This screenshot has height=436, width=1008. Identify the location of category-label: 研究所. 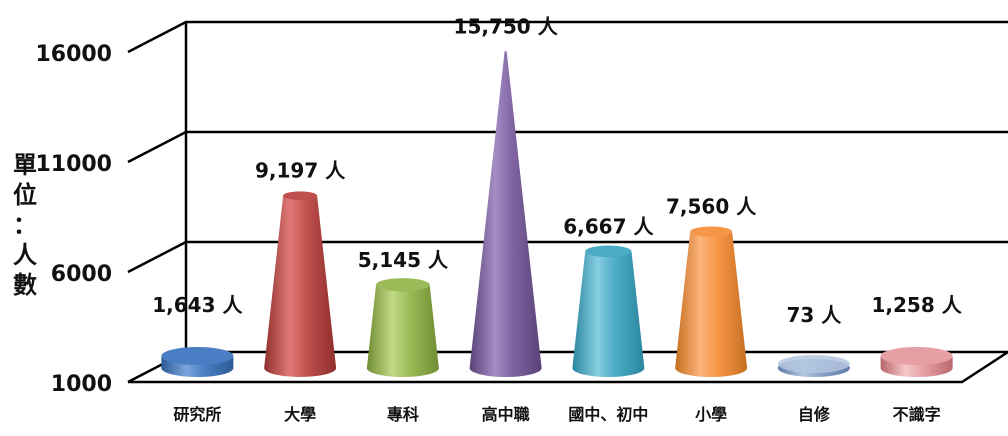
(197, 414).